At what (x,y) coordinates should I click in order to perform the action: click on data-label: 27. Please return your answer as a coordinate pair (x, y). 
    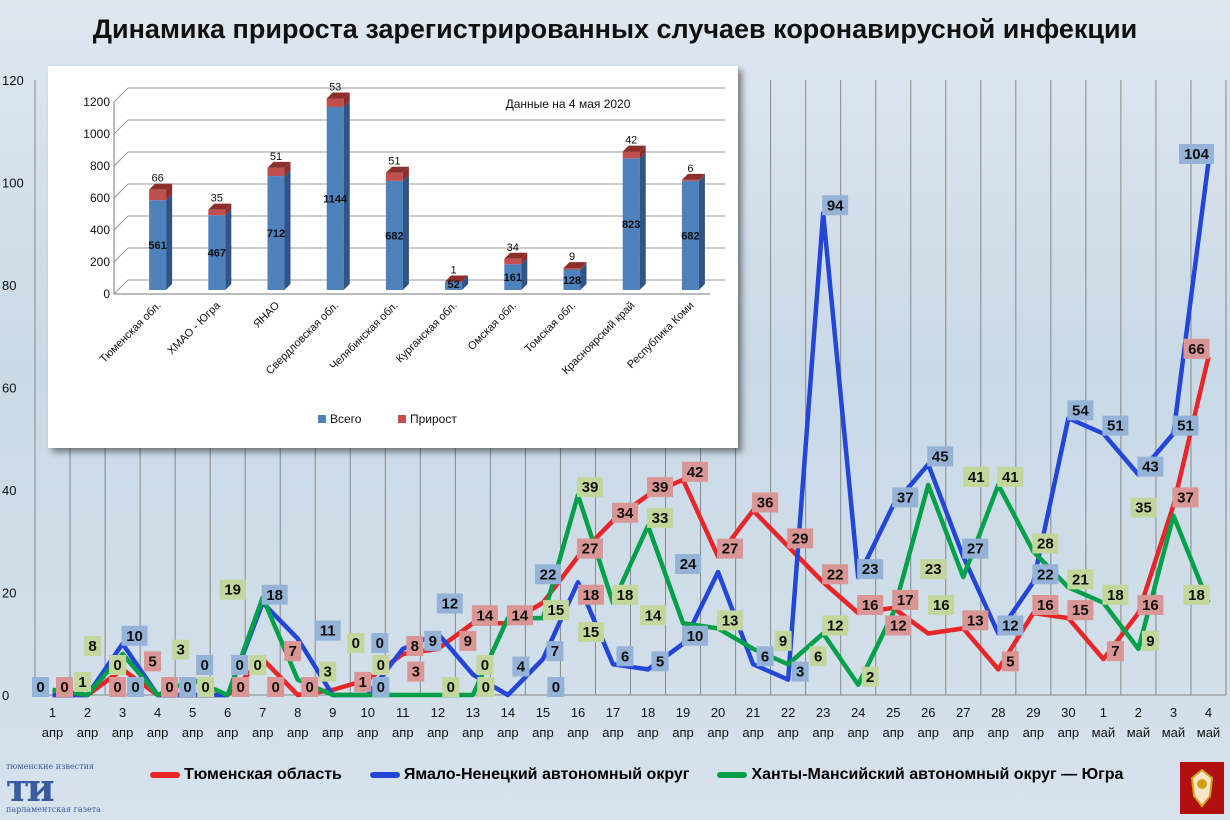
    Looking at the image, I should click on (730, 548).